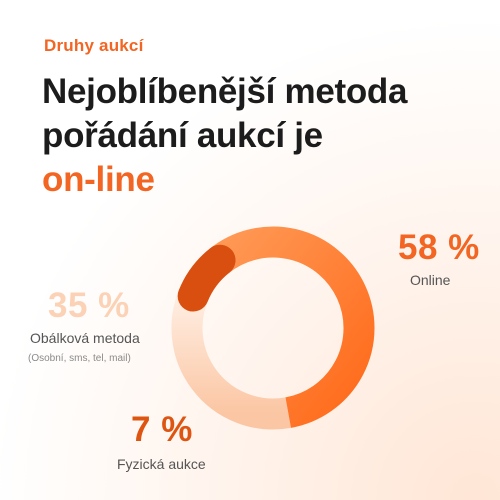 This screenshot has width=500, height=500. What do you see at coordinates (162, 429) in the screenshot?
I see `fyzicka-percent-label: 7 %` at bounding box center [162, 429].